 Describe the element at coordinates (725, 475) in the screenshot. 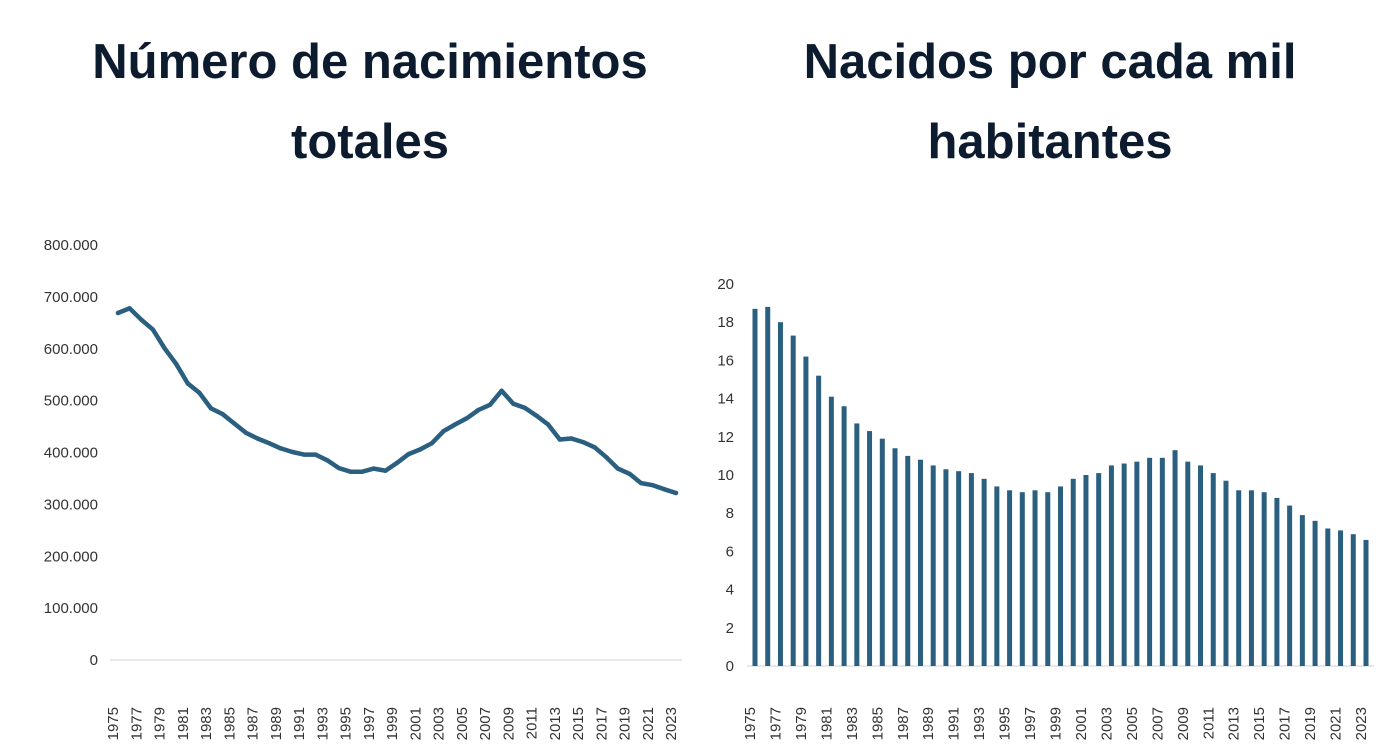

I see `right-y-tick: 10` at that location.